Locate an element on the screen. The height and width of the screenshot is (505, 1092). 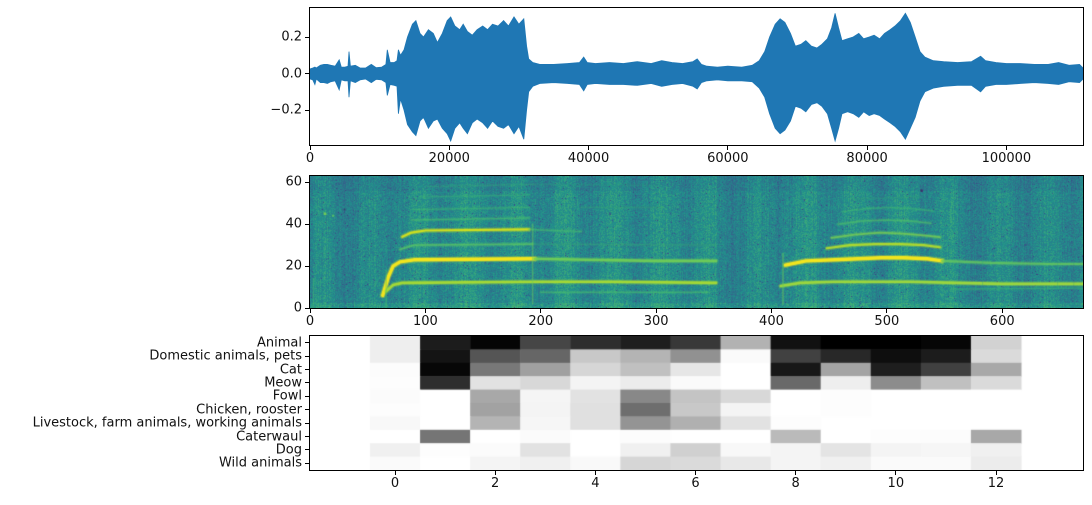
x-tick-label: 4 is located at coordinates (595, 483).